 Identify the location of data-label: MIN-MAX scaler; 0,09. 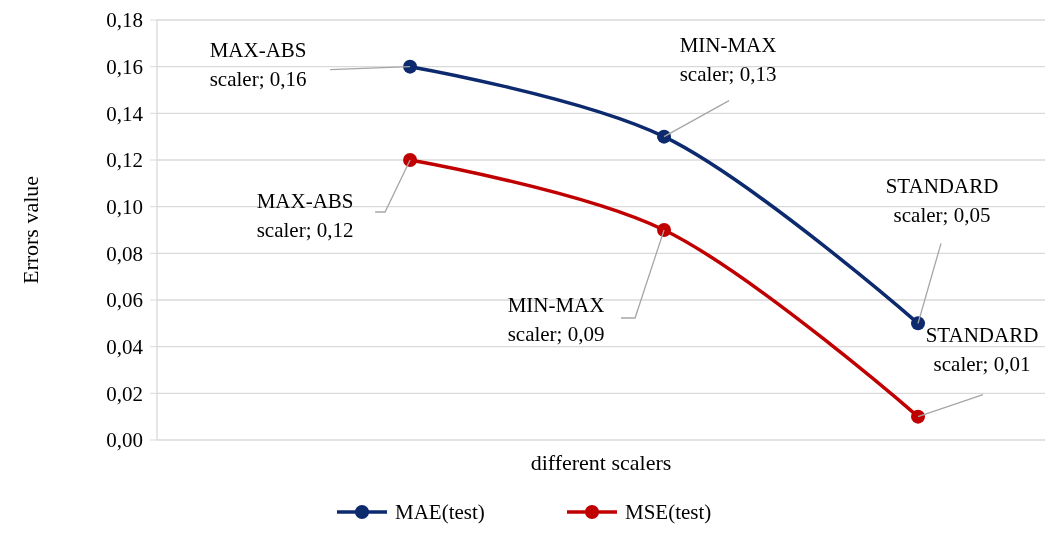
(556, 319).